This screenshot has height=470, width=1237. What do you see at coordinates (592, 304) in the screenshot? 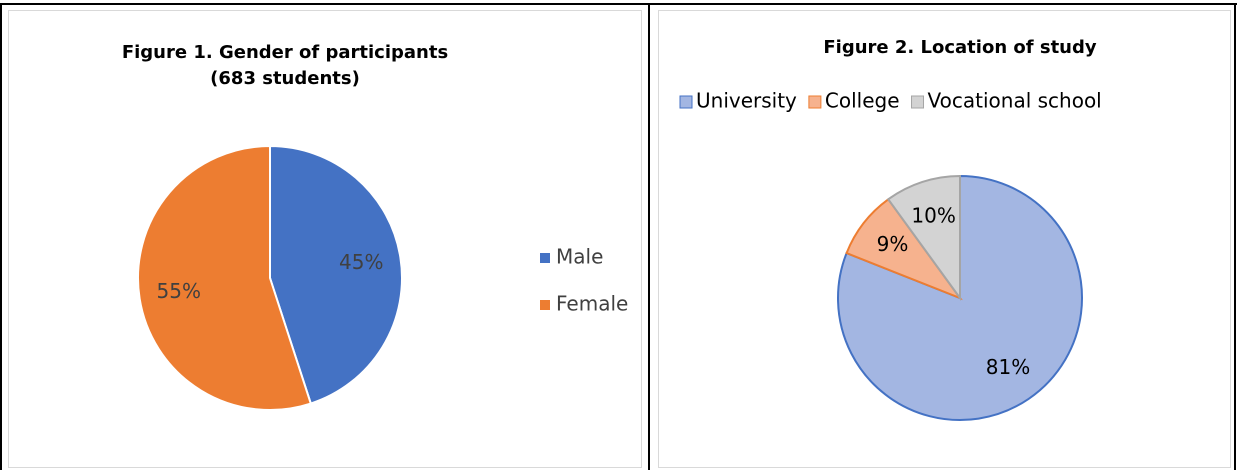
I see `legend-label: Female` at bounding box center [592, 304].